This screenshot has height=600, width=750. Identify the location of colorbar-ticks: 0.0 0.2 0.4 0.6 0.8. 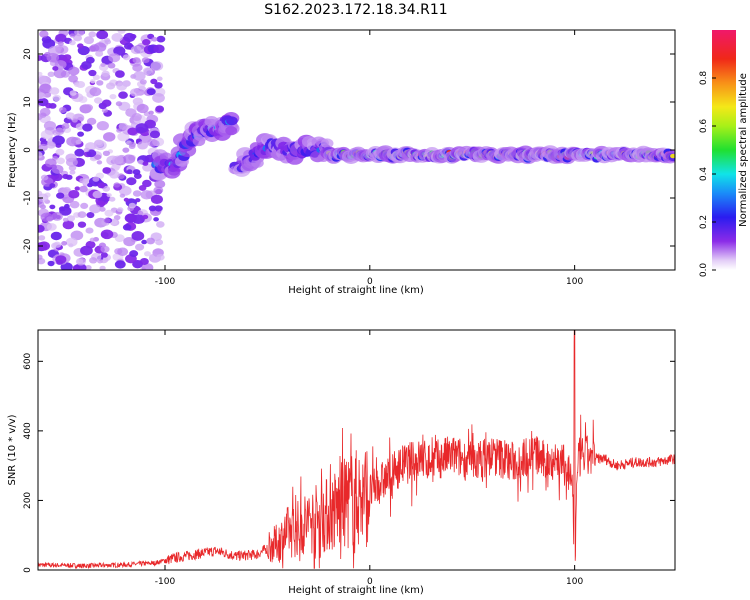
(707, 174).